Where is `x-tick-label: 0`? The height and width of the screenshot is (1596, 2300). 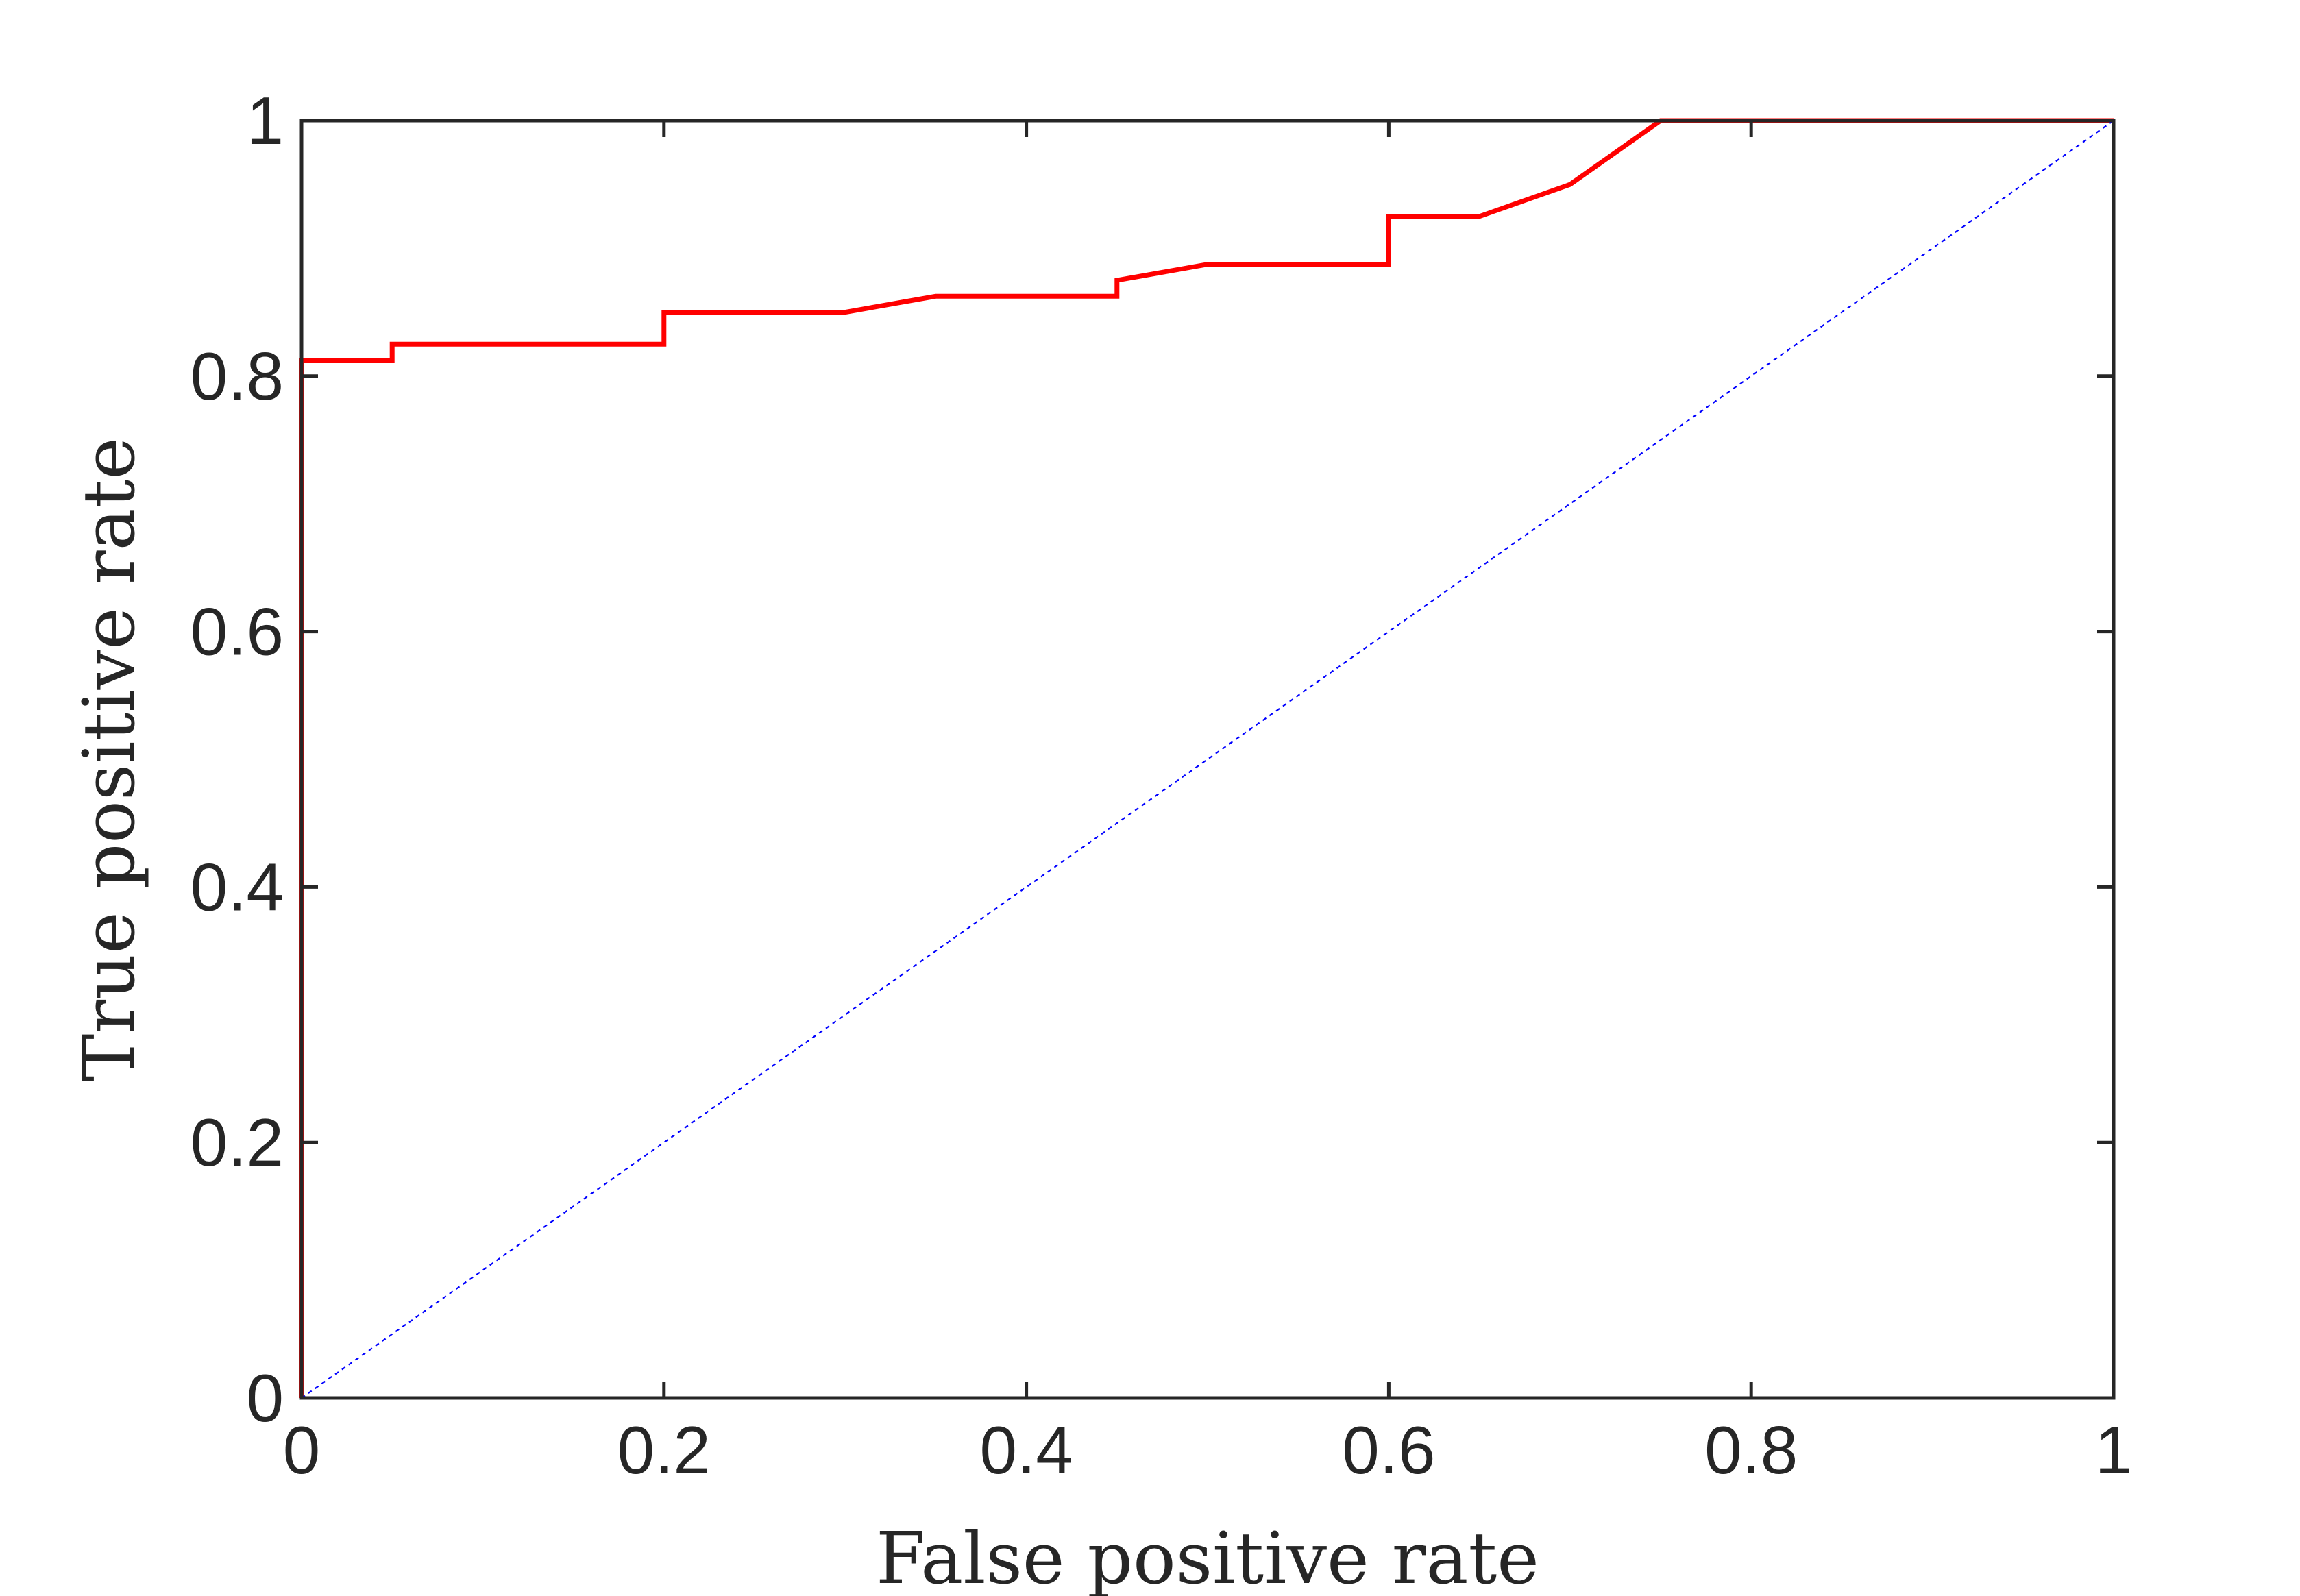
x-tick-label: 0 is located at coordinates (302, 1450).